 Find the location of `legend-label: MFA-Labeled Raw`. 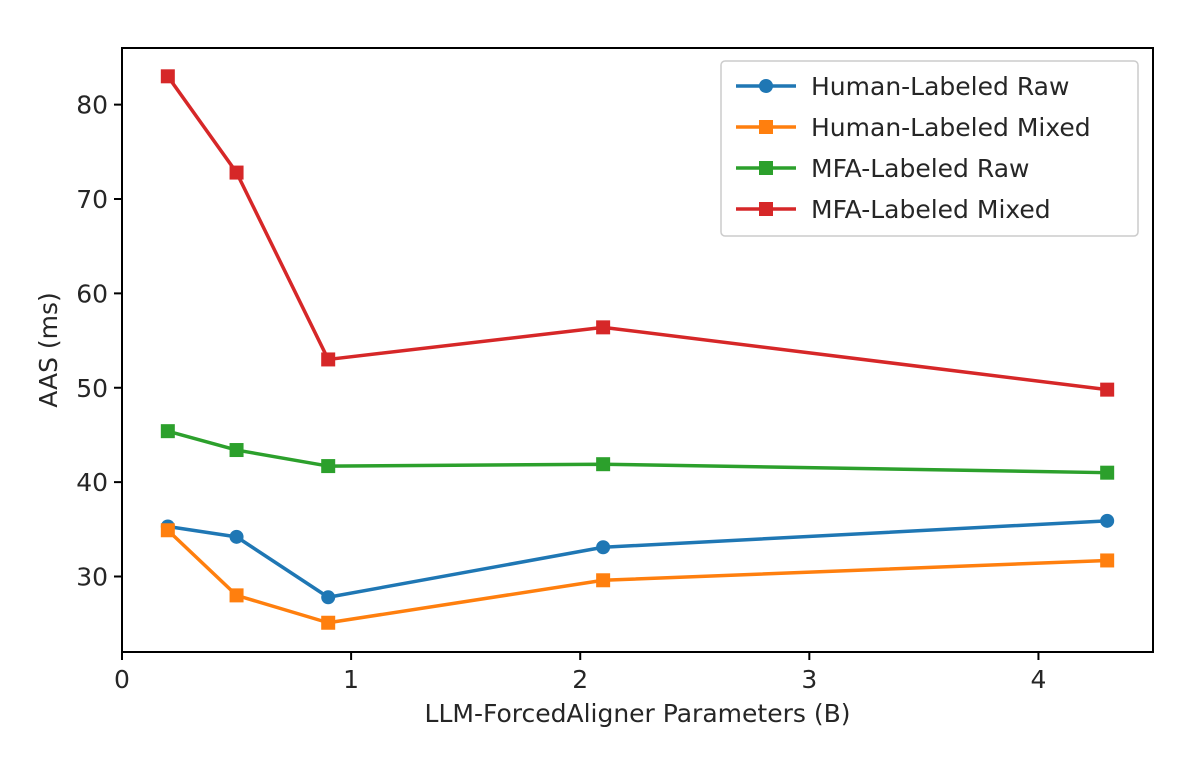

legend-label: MFA-Labeled Raw is located at coordinates (920, 168).